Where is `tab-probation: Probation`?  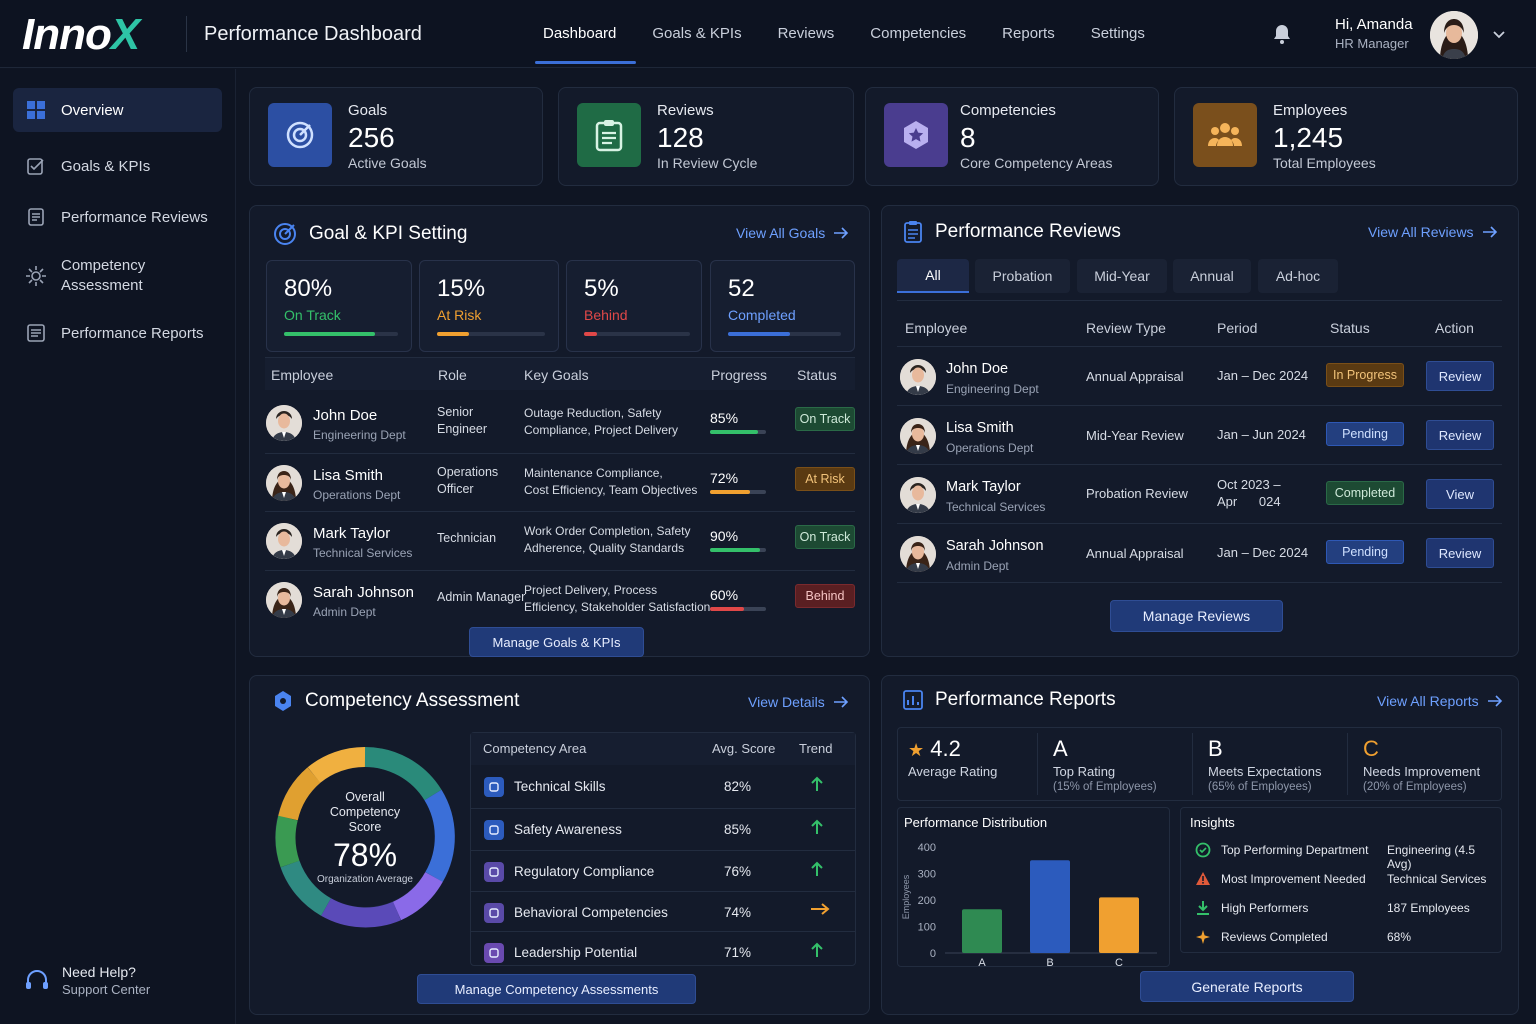
tab-probation: Probation is located at coordinates (1022, 276).